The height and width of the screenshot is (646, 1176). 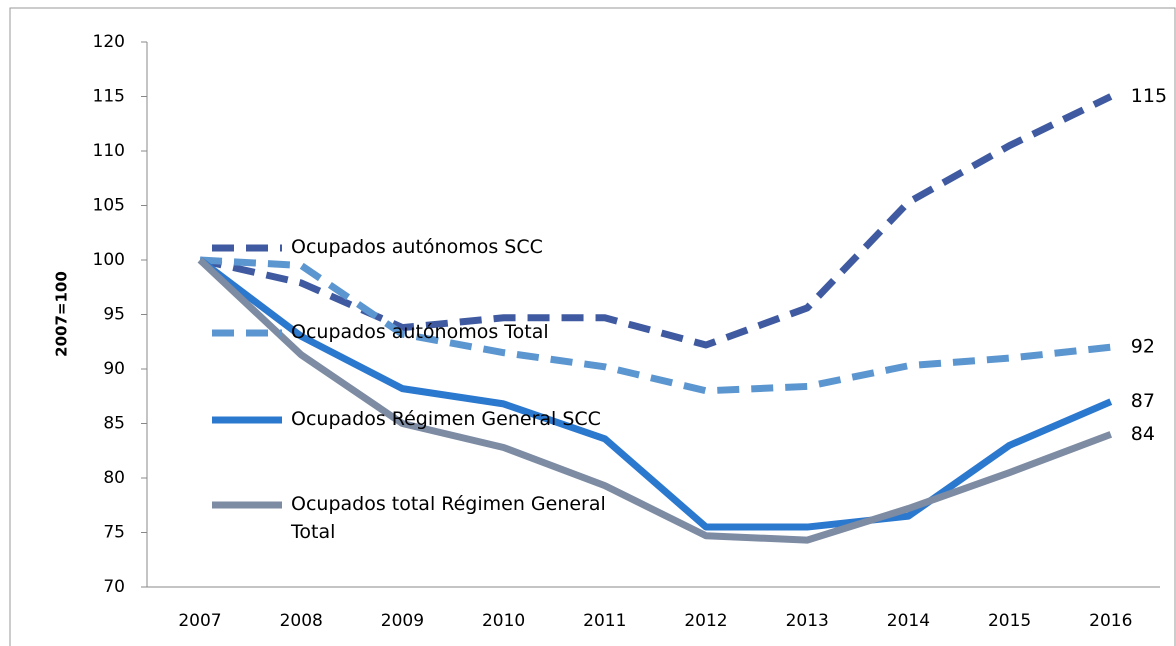 What do you see at coordinates (114, 315) in the screenshot?
I see `y-tick-label: 95` at bounding box center [114, 315].